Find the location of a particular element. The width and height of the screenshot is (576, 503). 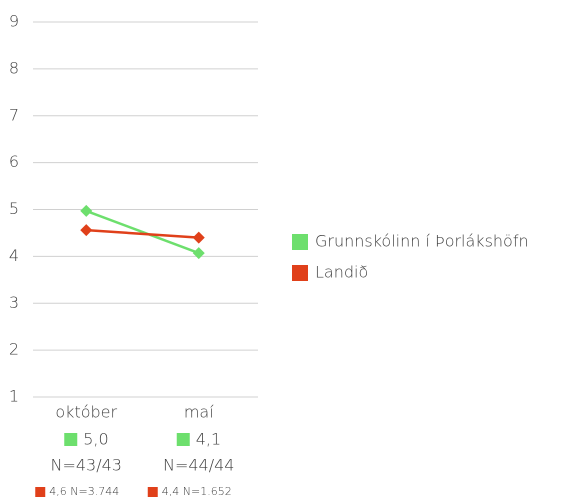

x-tick-label: maí is located at coordinates (199, 412).